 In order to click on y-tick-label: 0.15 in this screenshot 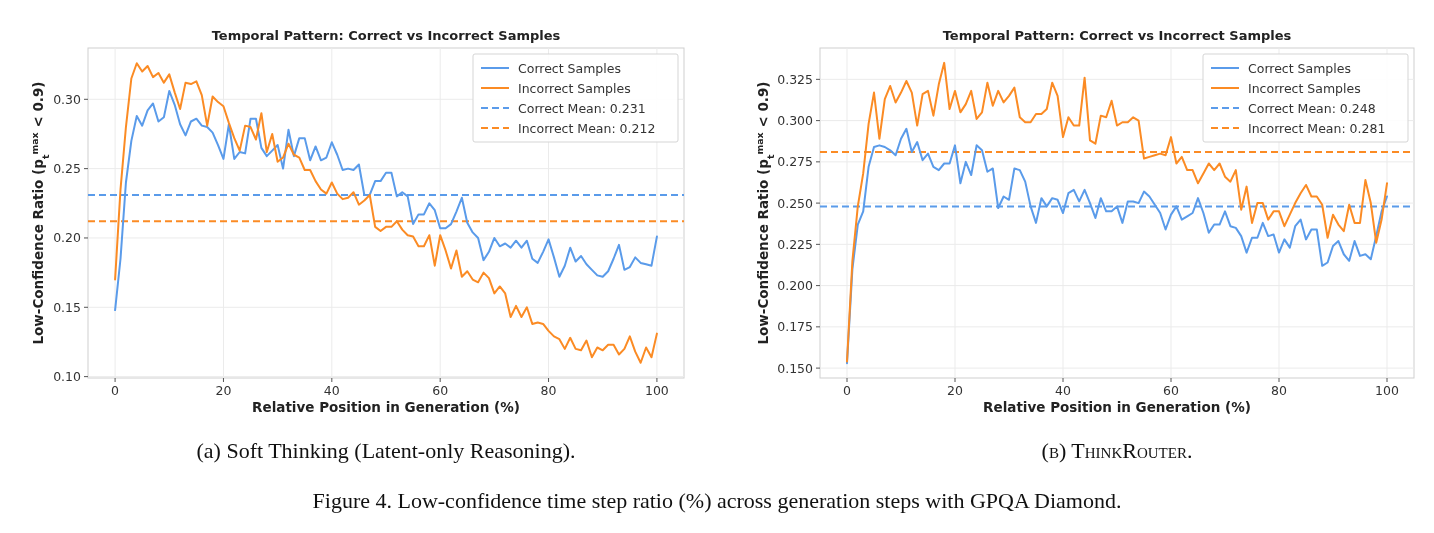, I will do `click(67, 307)`.